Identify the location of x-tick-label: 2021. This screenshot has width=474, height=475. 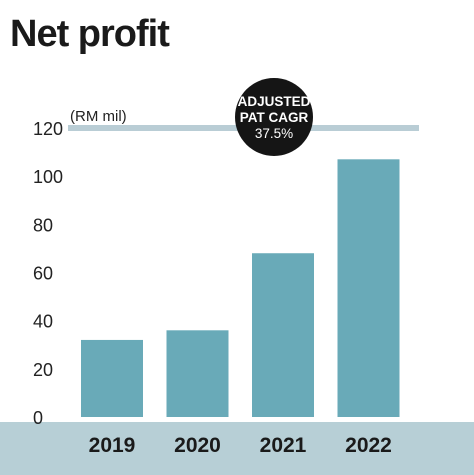
(283, 445).